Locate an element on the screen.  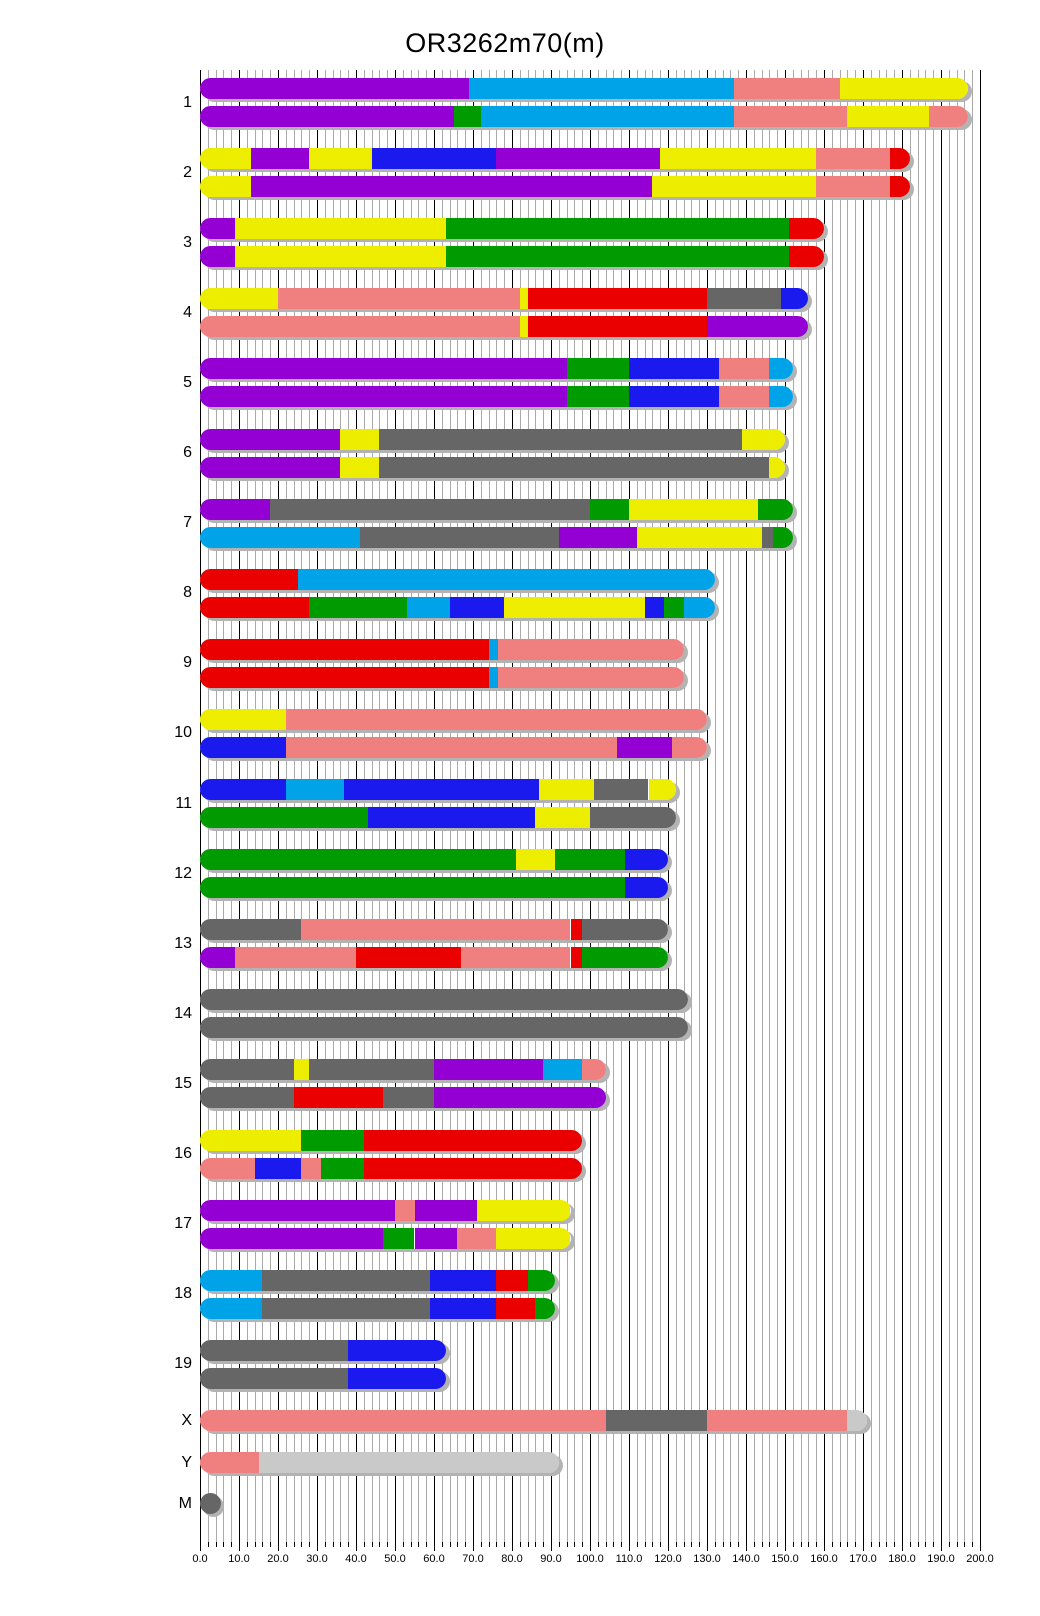
axis-tick-label: 40.0 is located at coordinates (356, 1559).